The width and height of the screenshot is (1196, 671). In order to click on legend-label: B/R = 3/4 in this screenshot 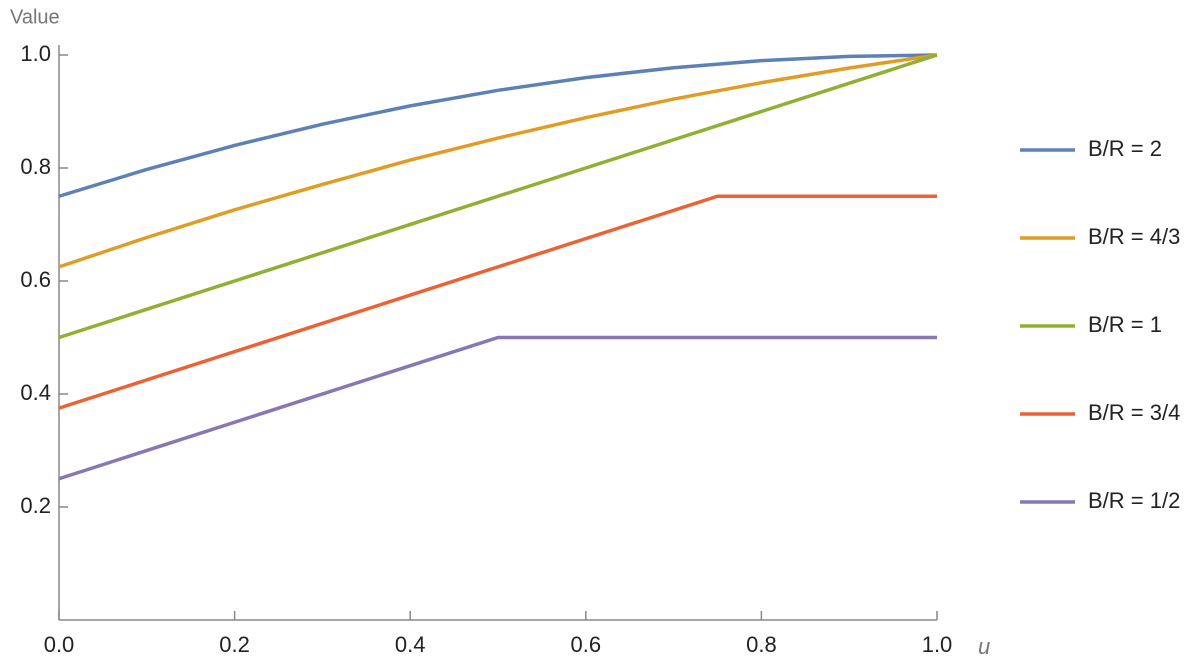, I will do `click(1134, 412)`.